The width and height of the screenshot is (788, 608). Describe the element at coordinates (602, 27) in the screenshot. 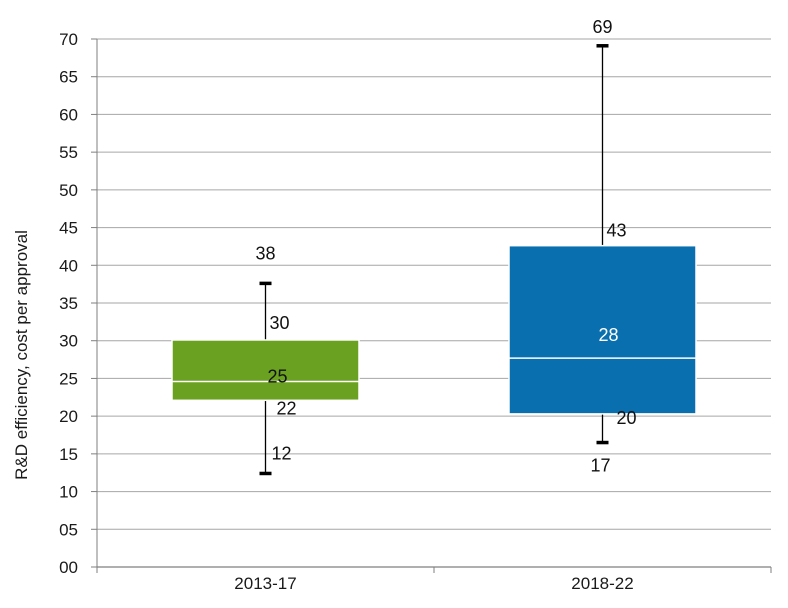

I see `label-whisker-high: 69` at that location.